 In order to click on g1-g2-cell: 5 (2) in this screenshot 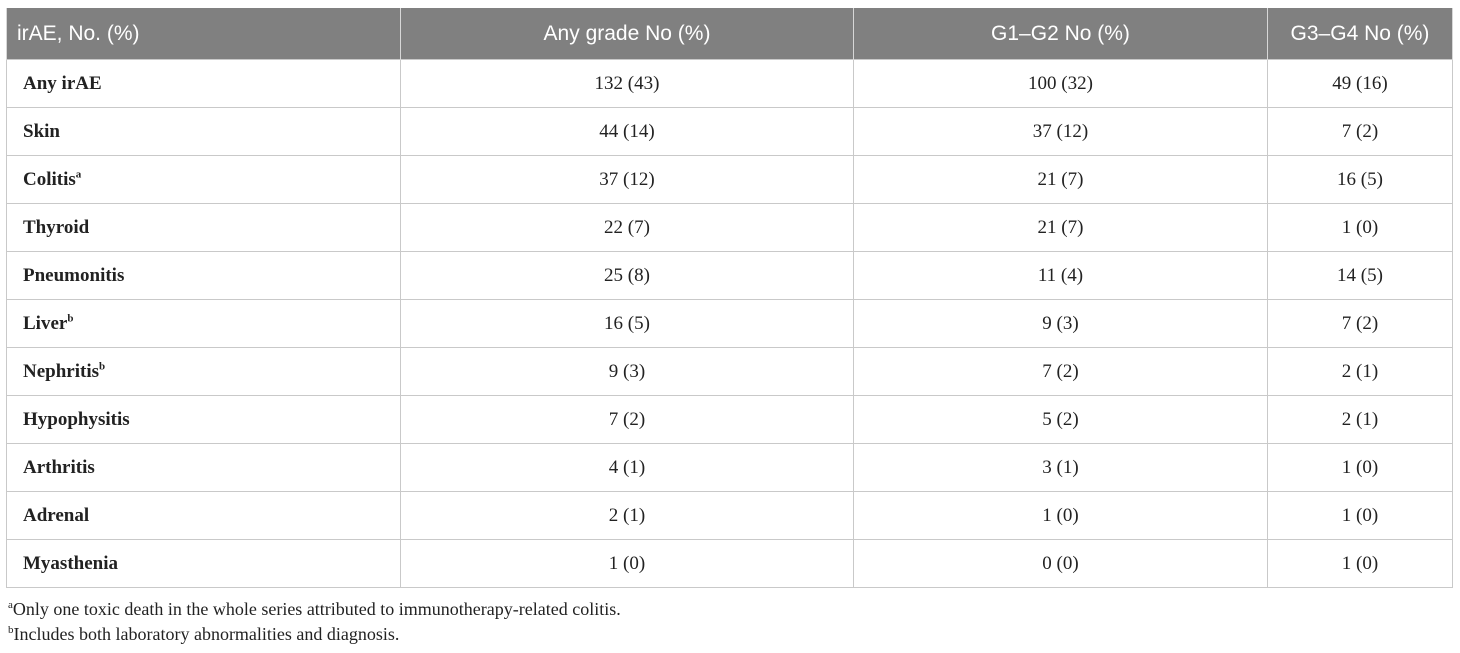, I will do `click(1060, 419)`.